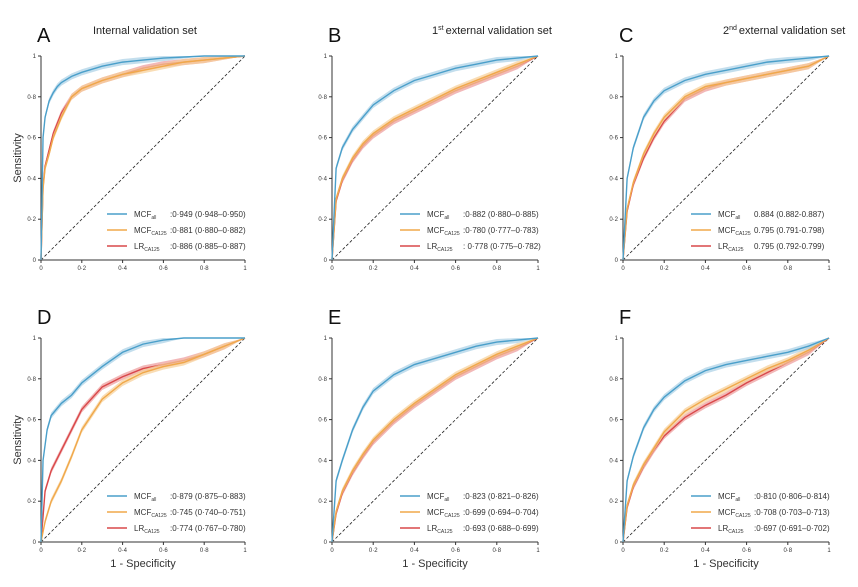  What do you see at coordinates (208, 528) in the screenshot?
I see `legend-auc: :0·774 (0·767–0·780)` at bounding box center [208, 528].